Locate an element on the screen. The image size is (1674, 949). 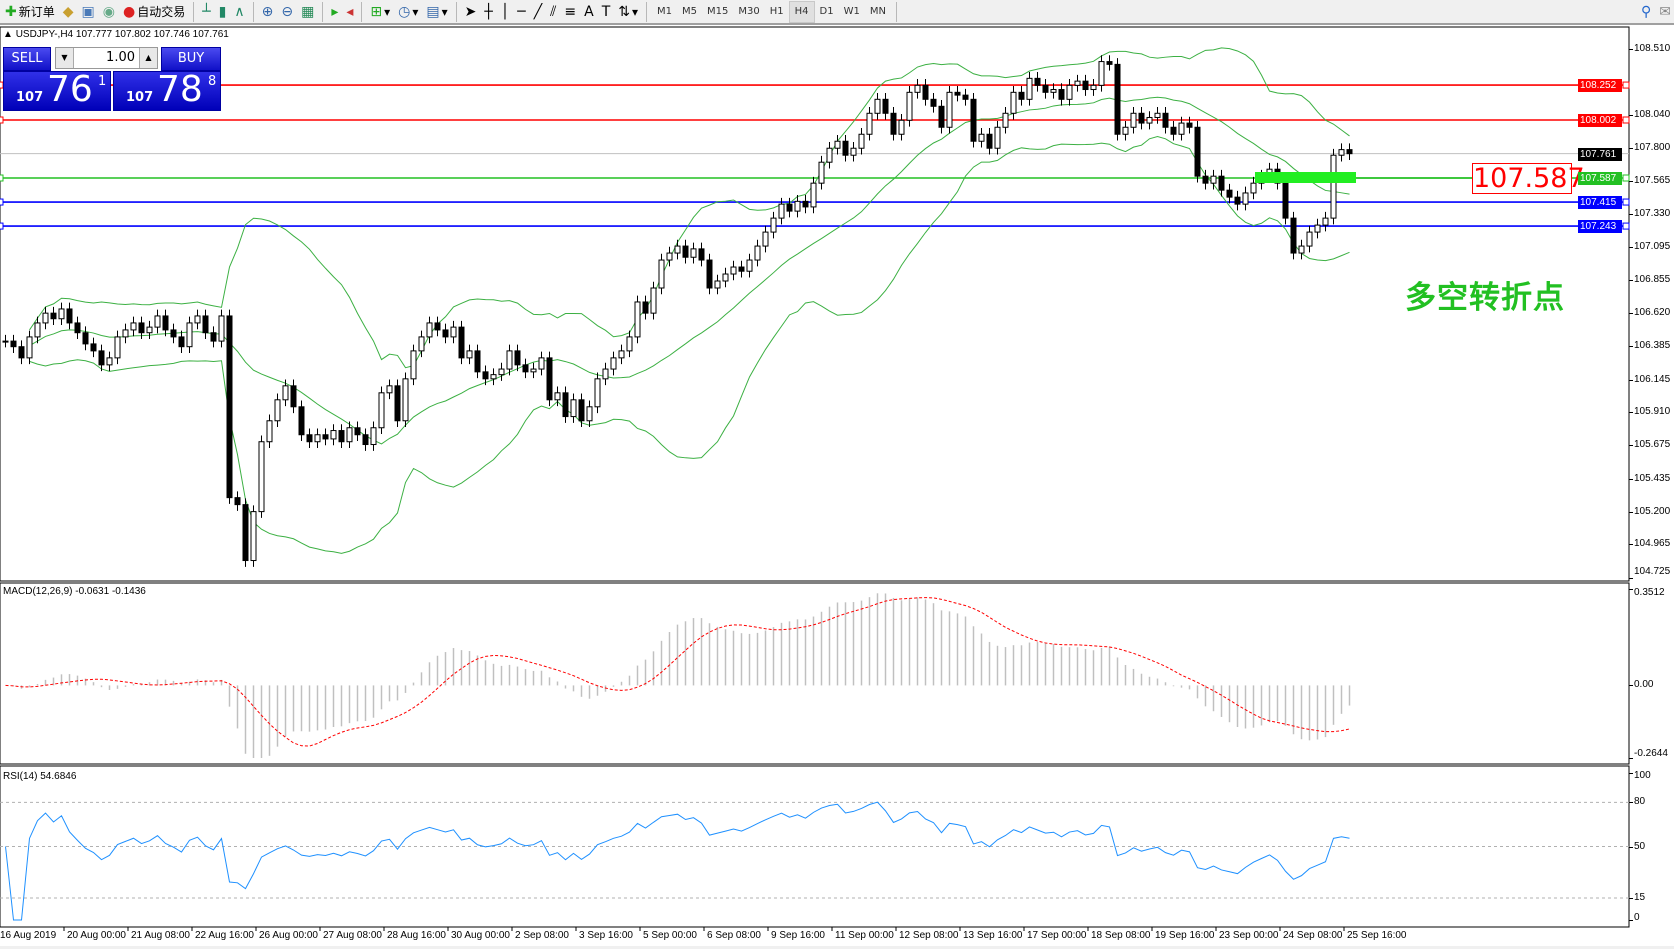
text-label-button: T is located at coordinates (606, 12).